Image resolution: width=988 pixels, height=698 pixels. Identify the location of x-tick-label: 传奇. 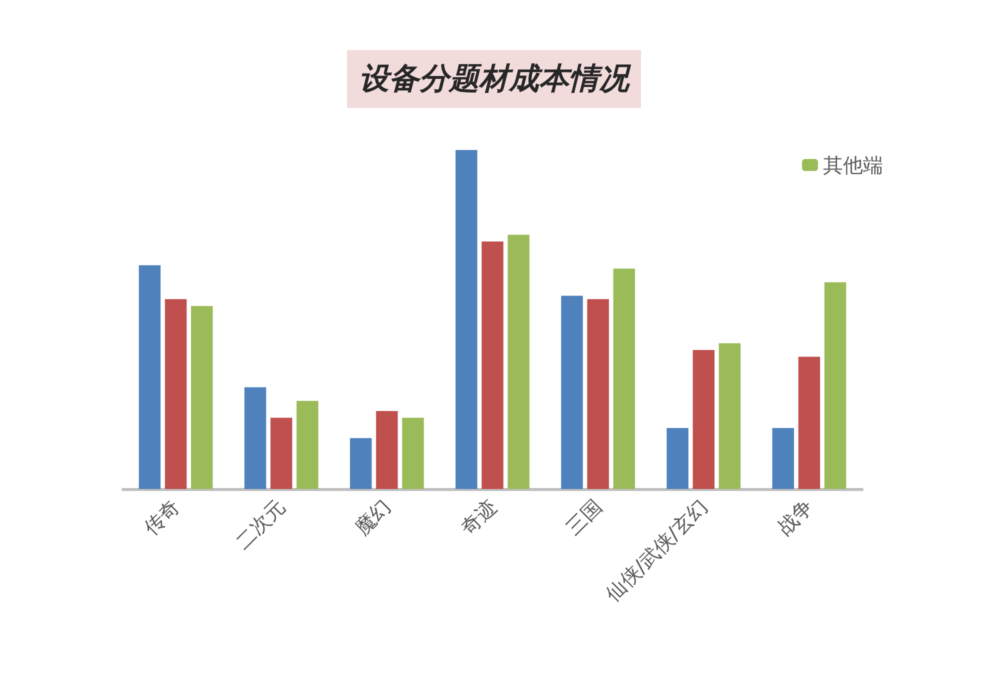
(161, 517).